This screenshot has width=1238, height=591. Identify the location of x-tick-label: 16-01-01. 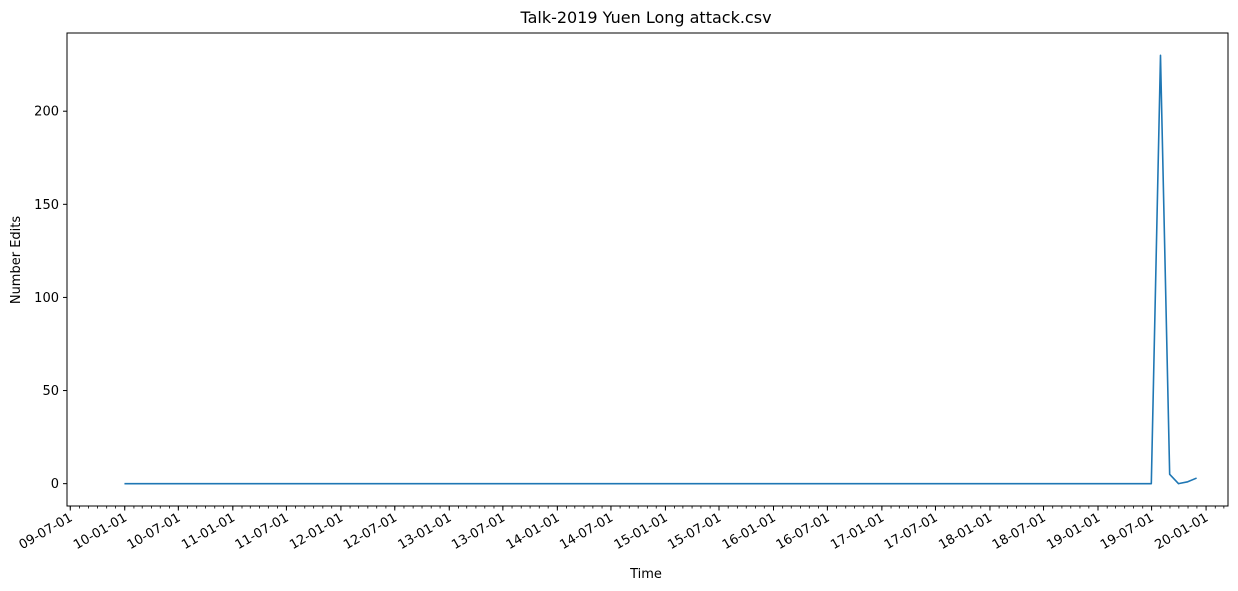
(749, 531).